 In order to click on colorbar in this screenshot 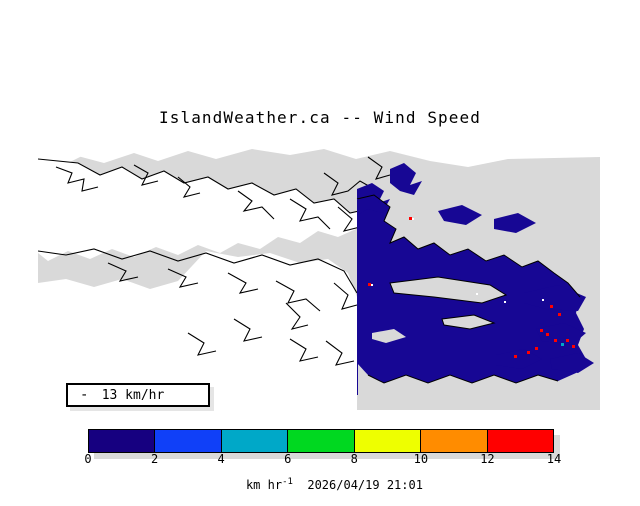, I will do `click(324, 444)`.